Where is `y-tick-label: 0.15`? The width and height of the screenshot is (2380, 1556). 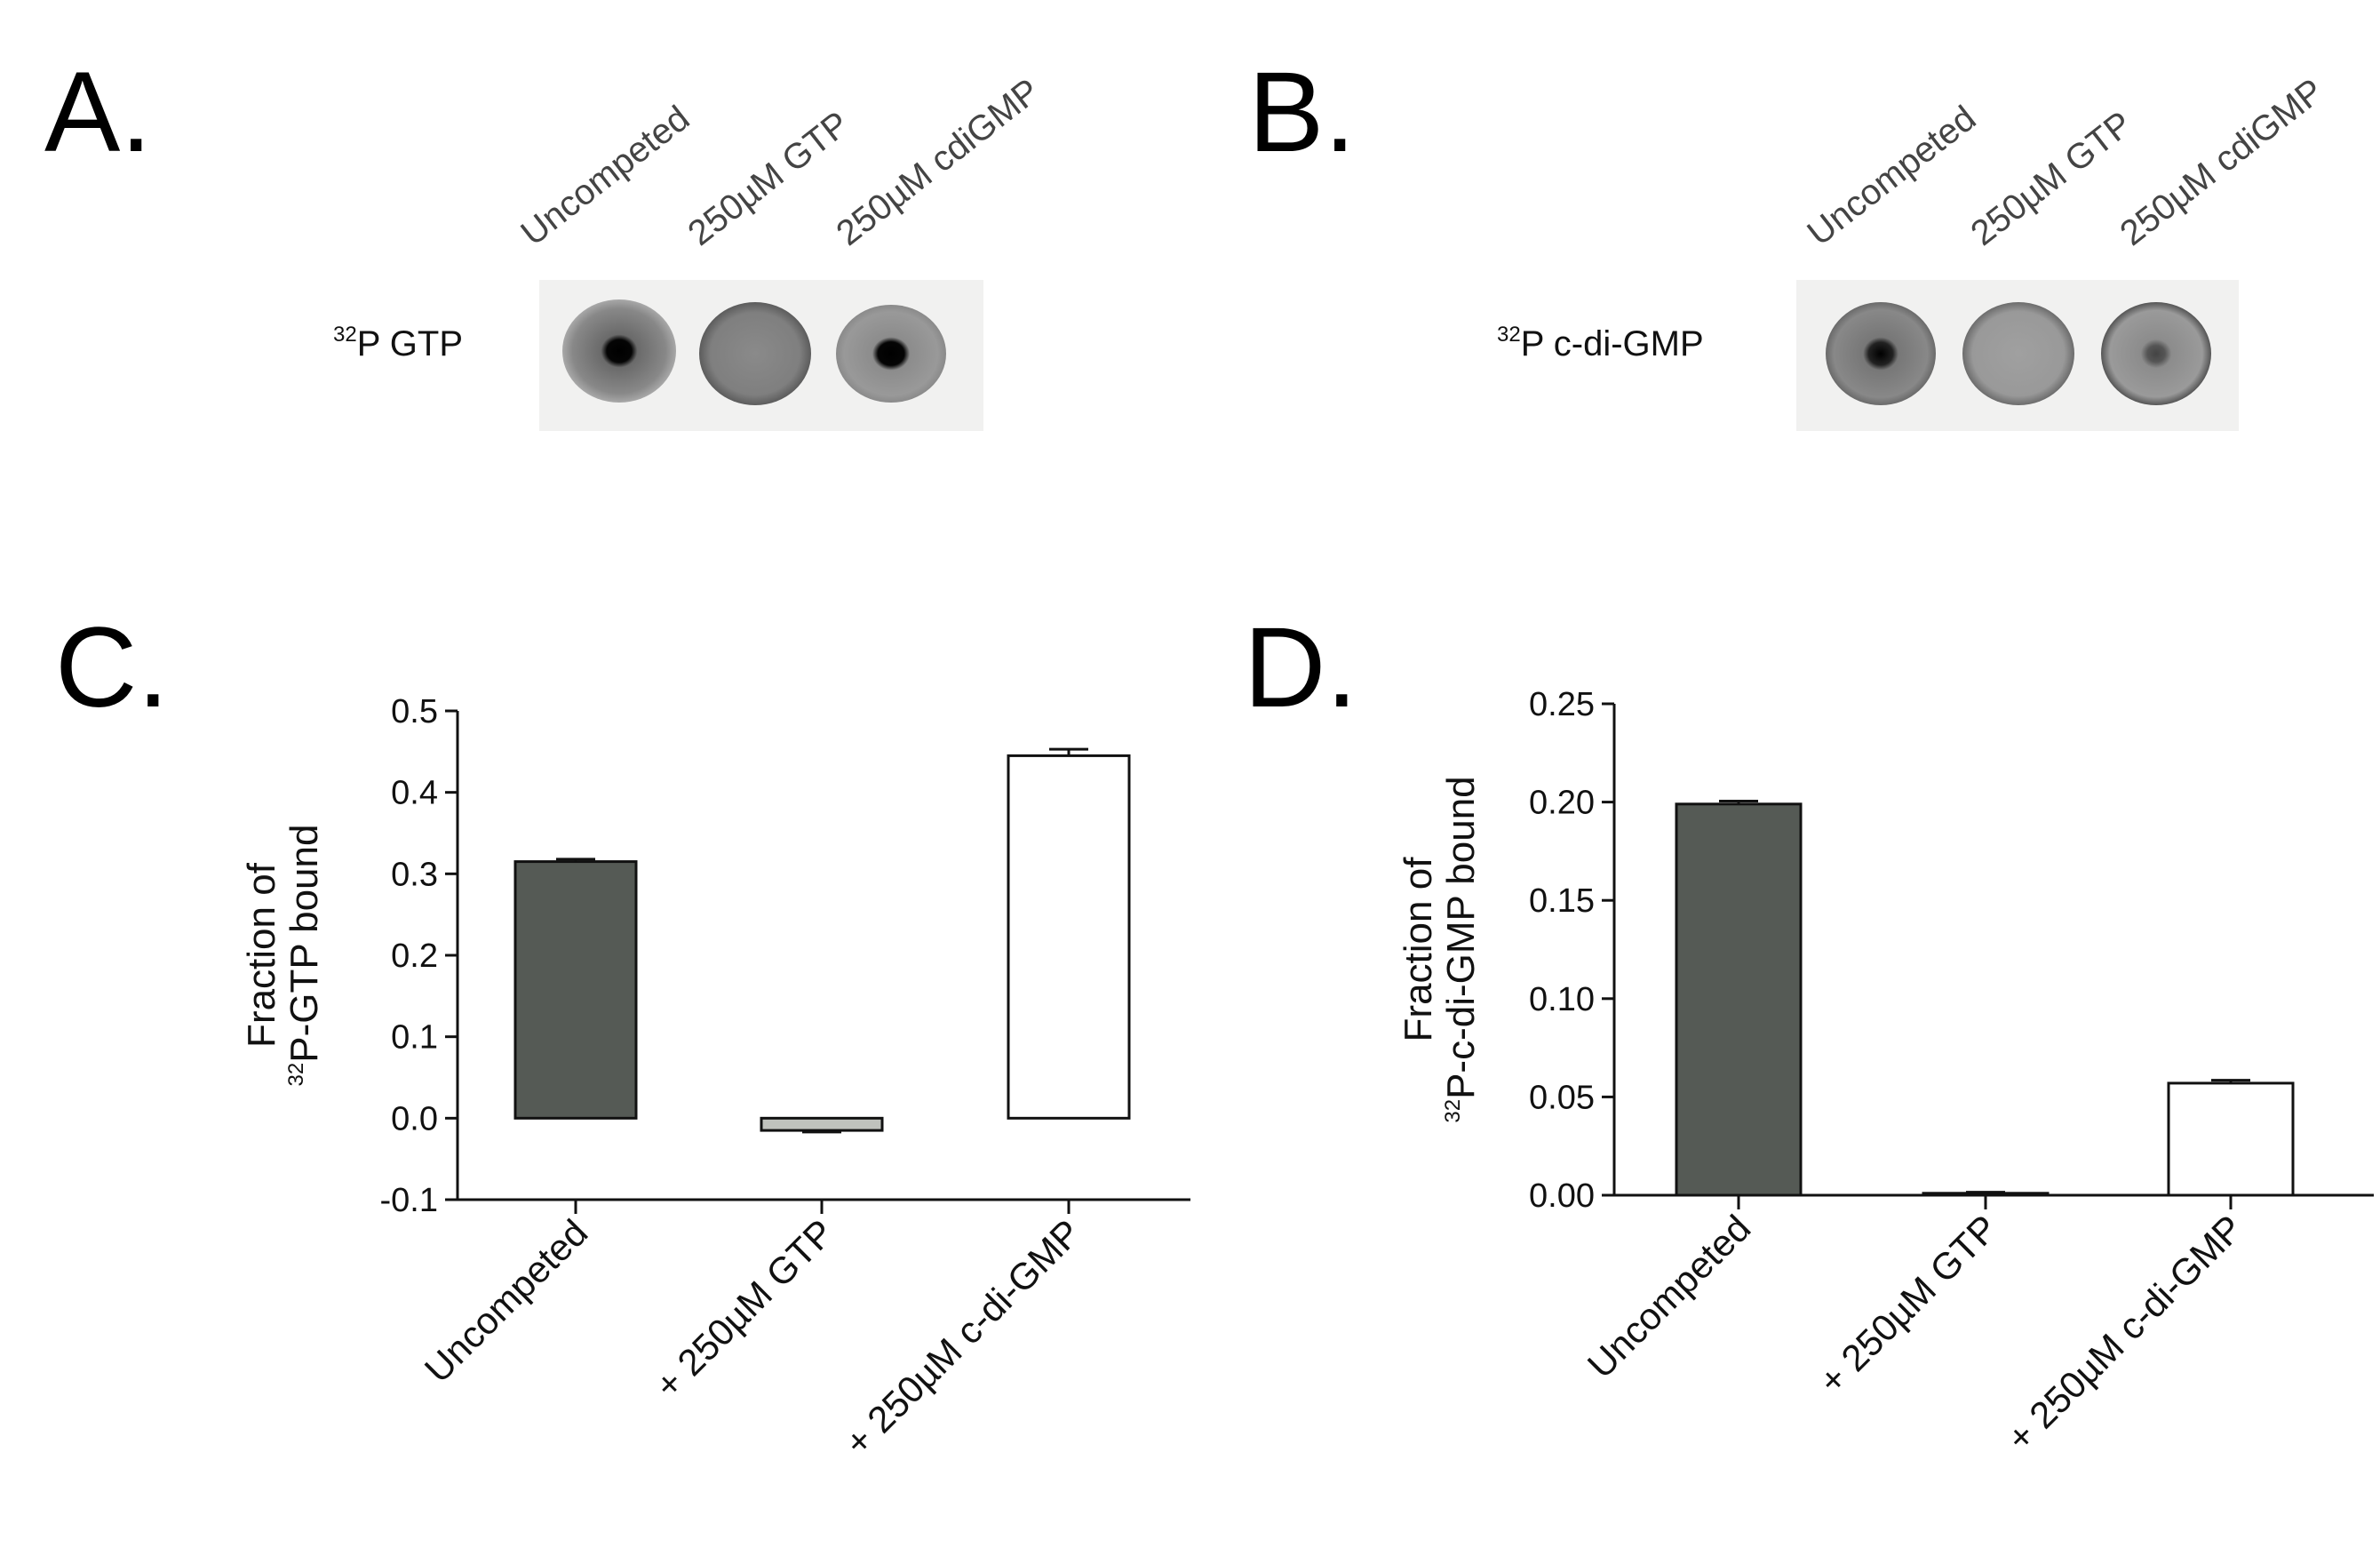 y-tick-label: 0.15 is located at coordinates (1562, 901).